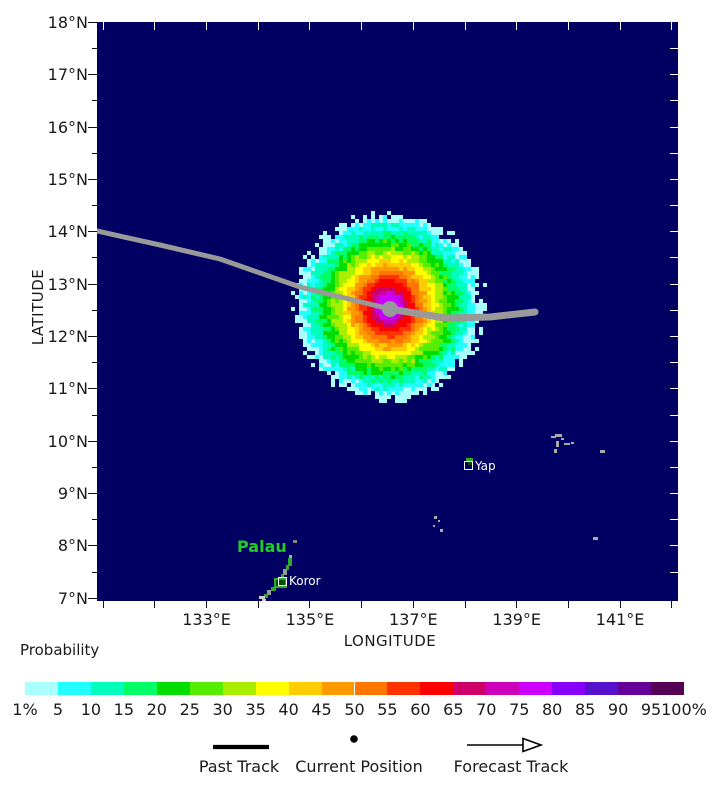  Describe the element at coordinates (262, 546) in the screenshot. I see `place-label-palau: Palau` at that location.